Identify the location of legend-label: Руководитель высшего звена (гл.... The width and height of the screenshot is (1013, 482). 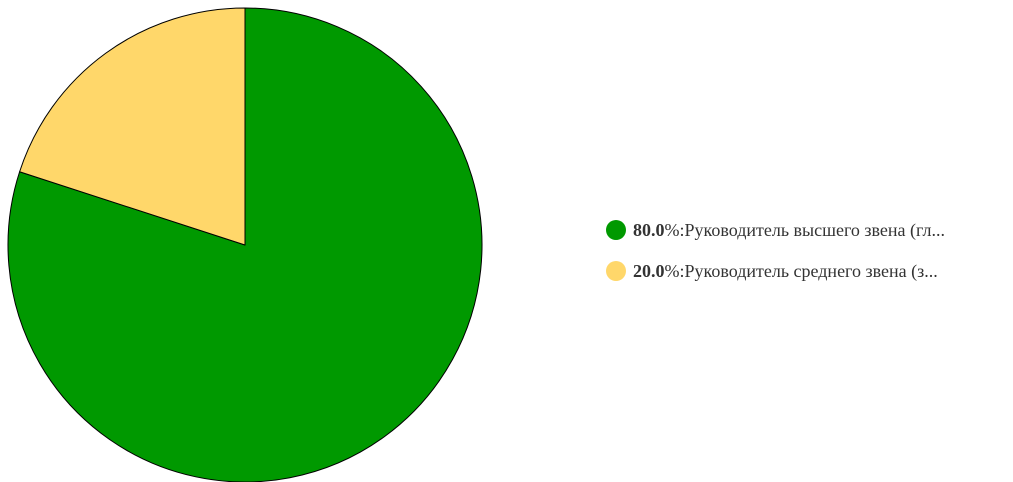
(814, 229).